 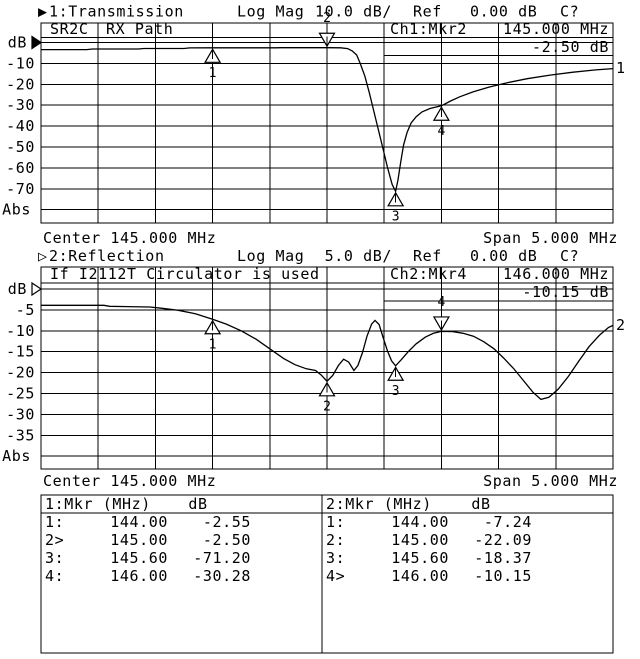 I want to click on marker-row-db: -71.20, so click(x=222, y=558).